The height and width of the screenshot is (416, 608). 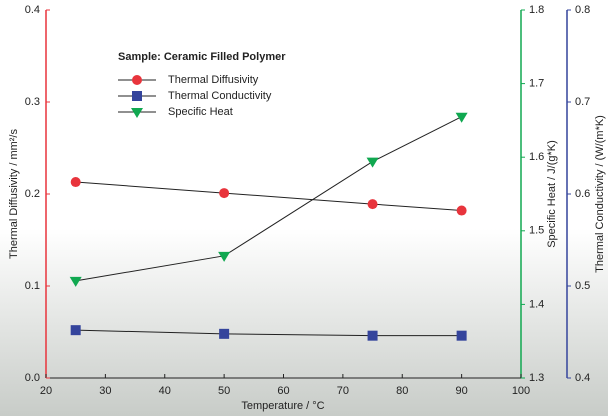 I want to click on x-tick-label: 70, so click(x=343, y=391).